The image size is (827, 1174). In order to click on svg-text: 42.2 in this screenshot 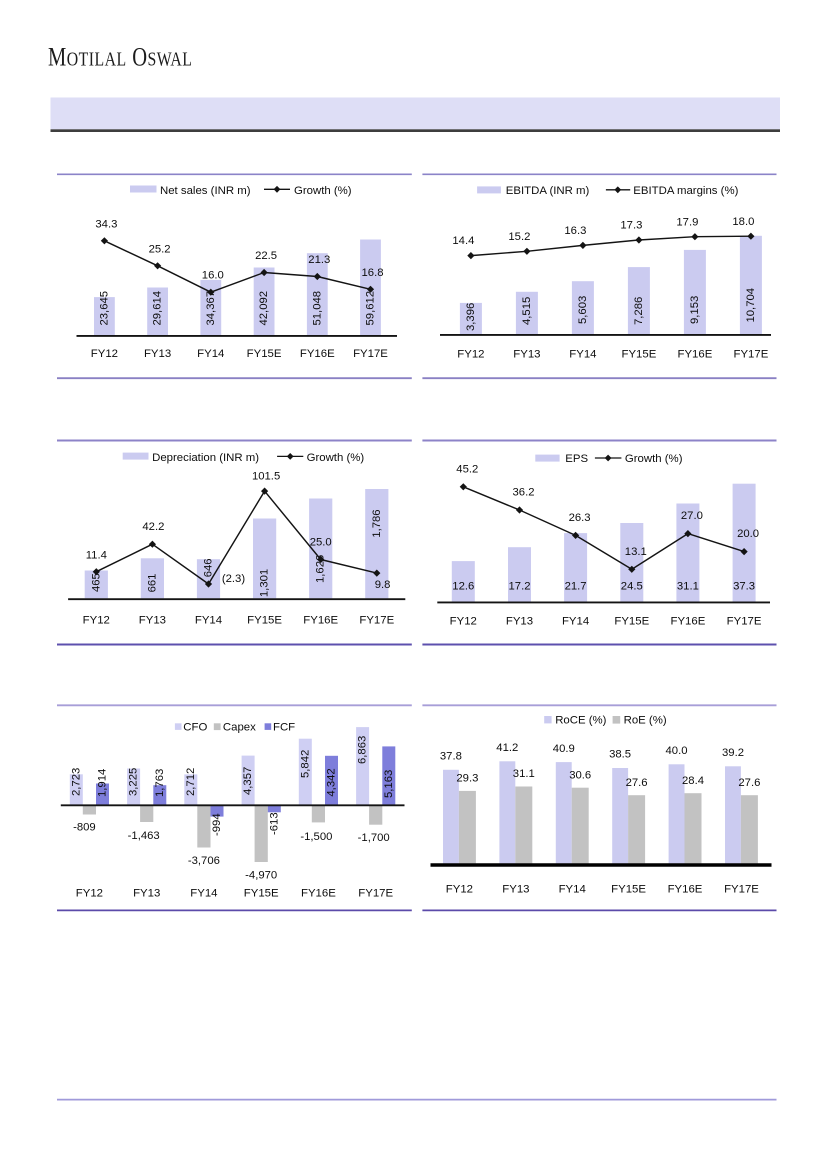, I will do `click(153, 527)`.